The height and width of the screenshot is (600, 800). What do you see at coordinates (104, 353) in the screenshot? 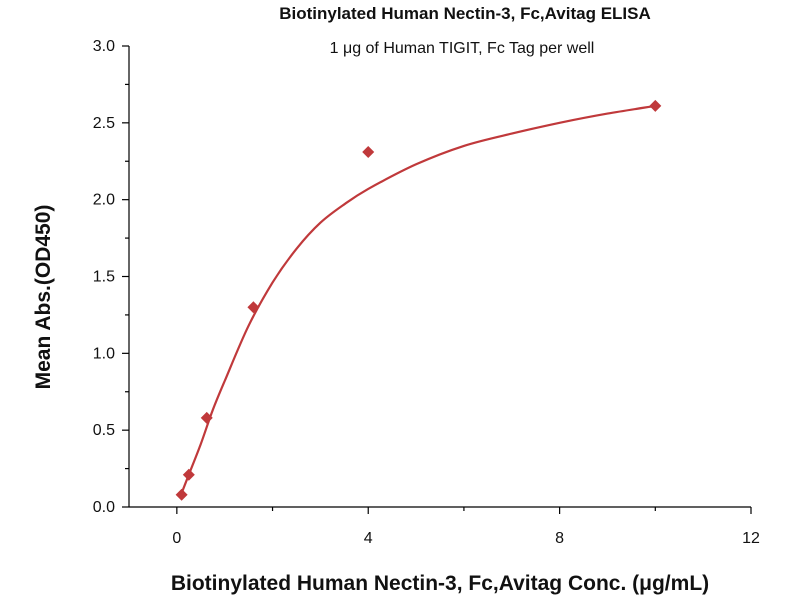
I see `y-tick-label: 1.0` at bounding box center [104, 353].